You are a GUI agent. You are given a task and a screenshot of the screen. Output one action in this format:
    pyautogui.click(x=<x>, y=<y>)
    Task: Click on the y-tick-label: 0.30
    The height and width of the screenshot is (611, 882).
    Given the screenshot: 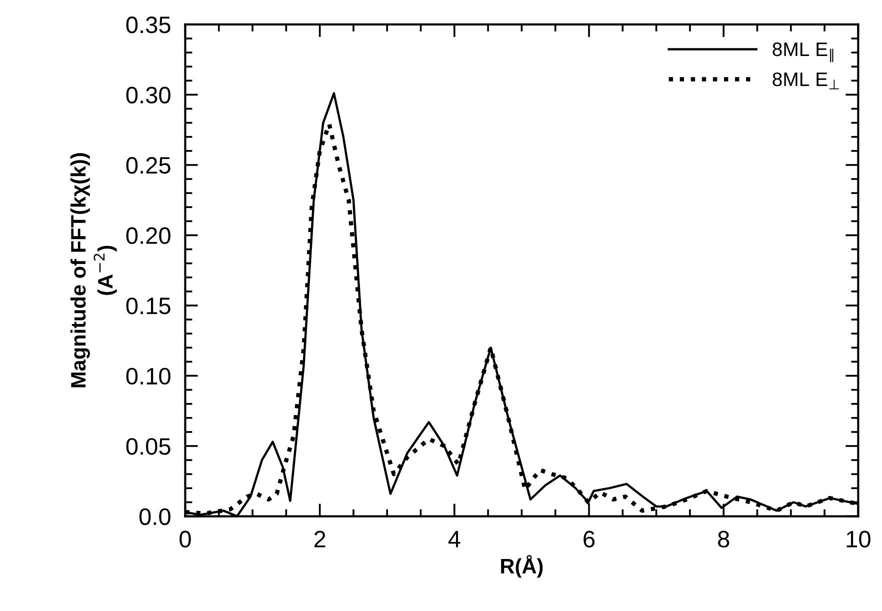 What is the action you would take?
    pyautogui.click(x=148, y=95)
    